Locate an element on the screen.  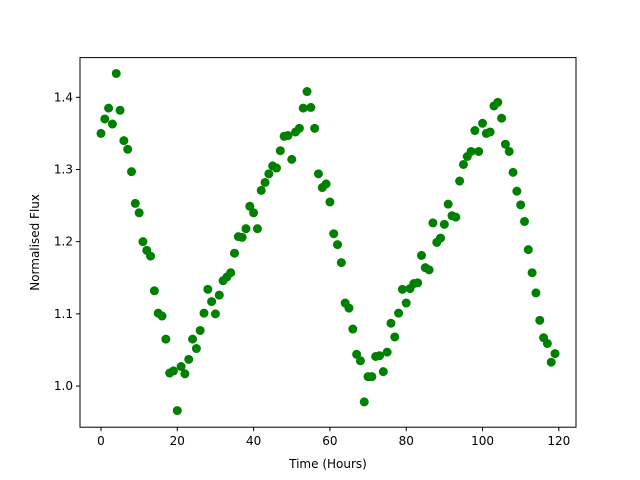
x-tick-label: 120 is located at coordinates (558, 441).